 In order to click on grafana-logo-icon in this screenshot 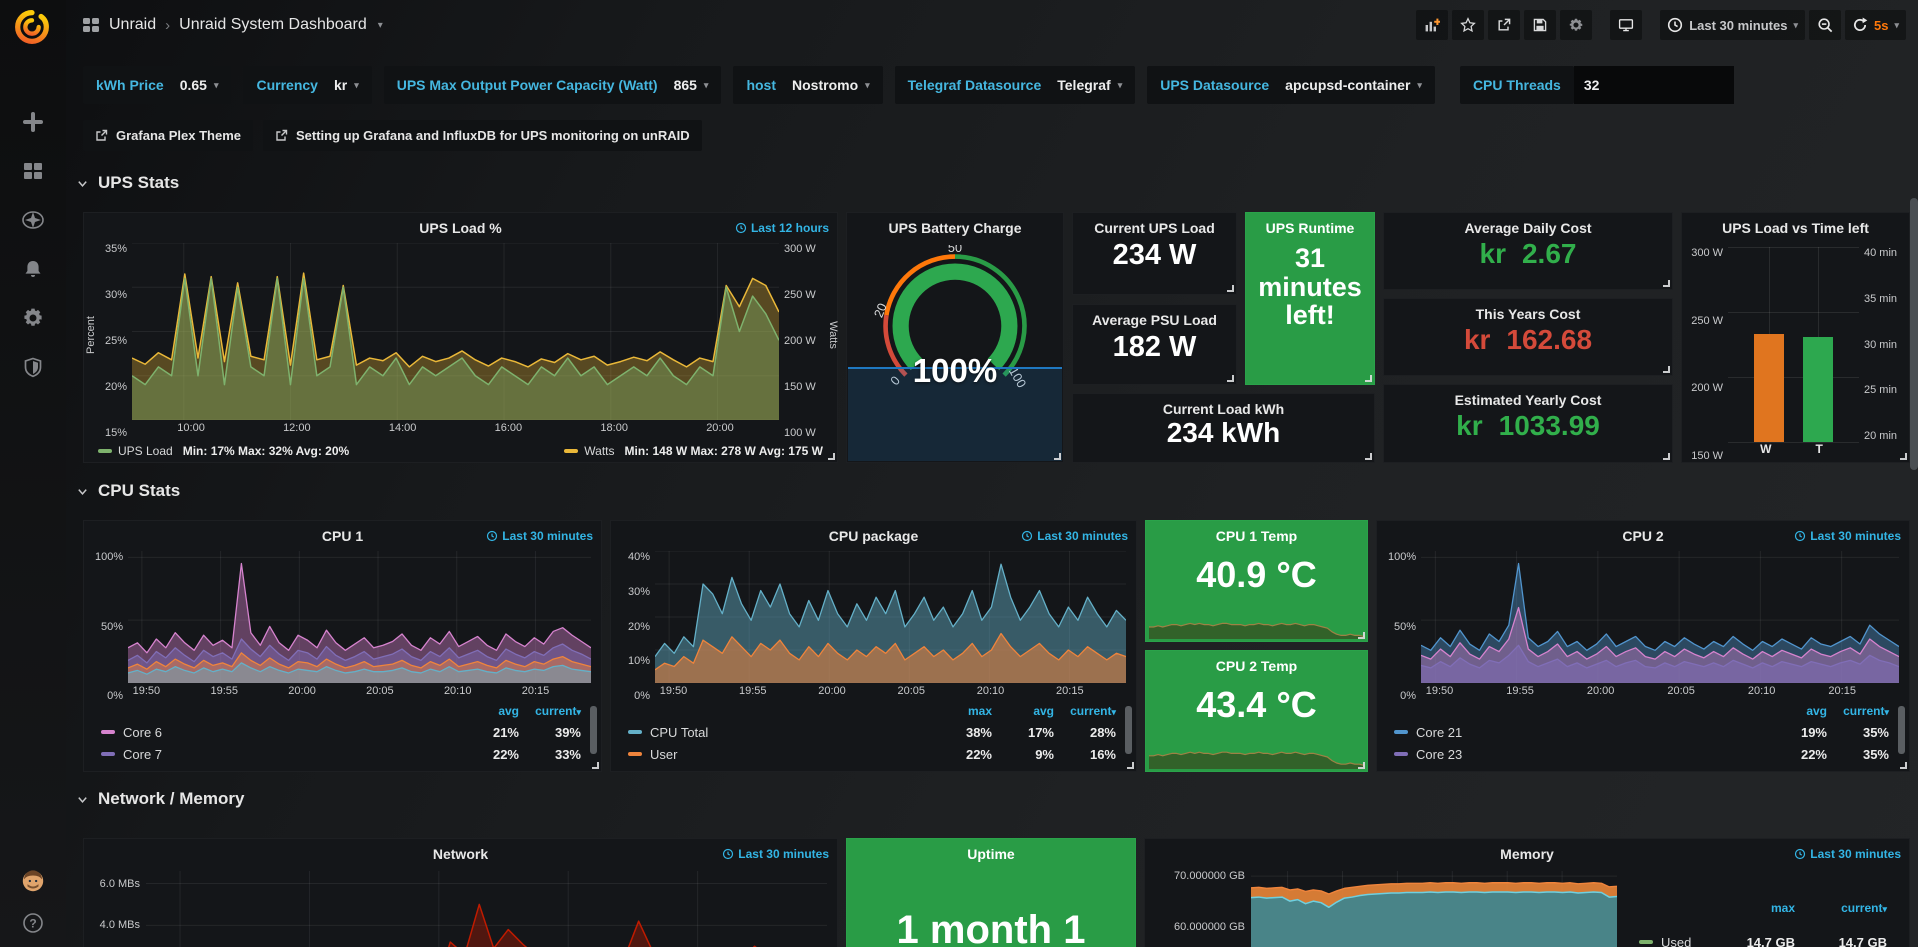, I will do `click(32, 27)`.